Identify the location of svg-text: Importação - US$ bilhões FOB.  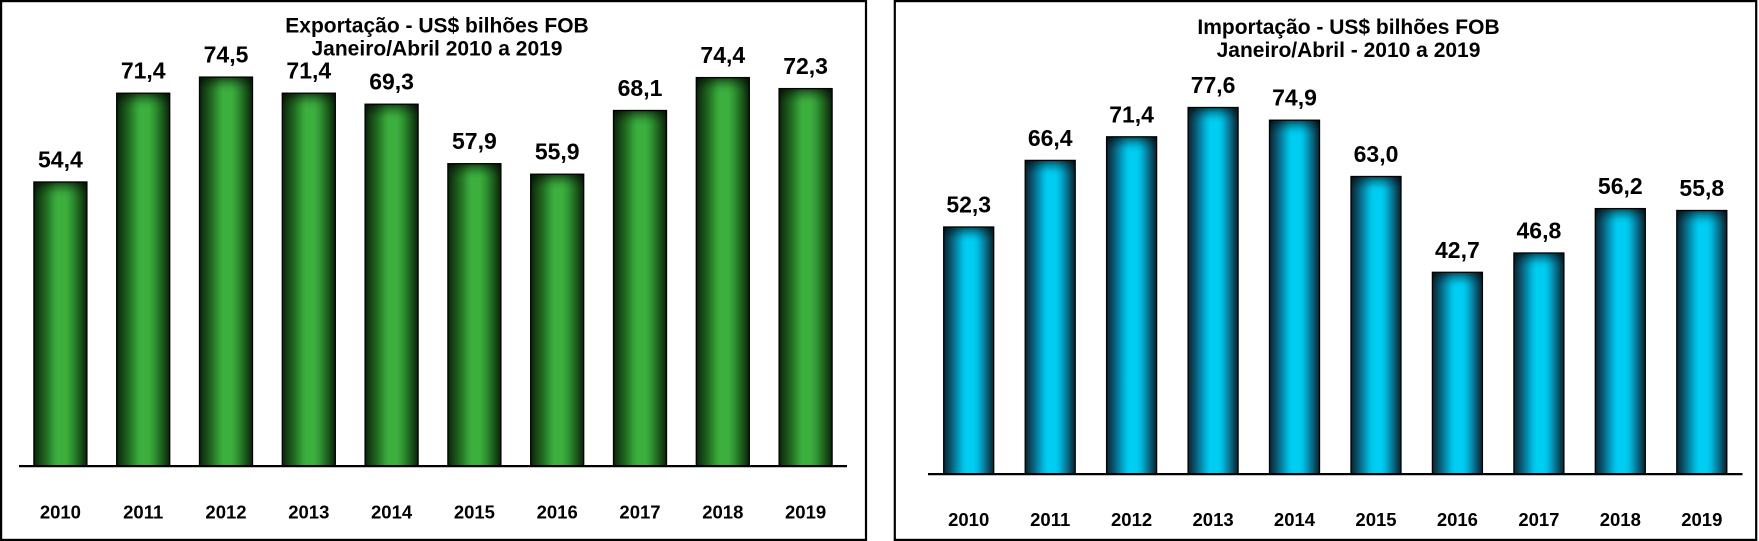
(1348, 27).